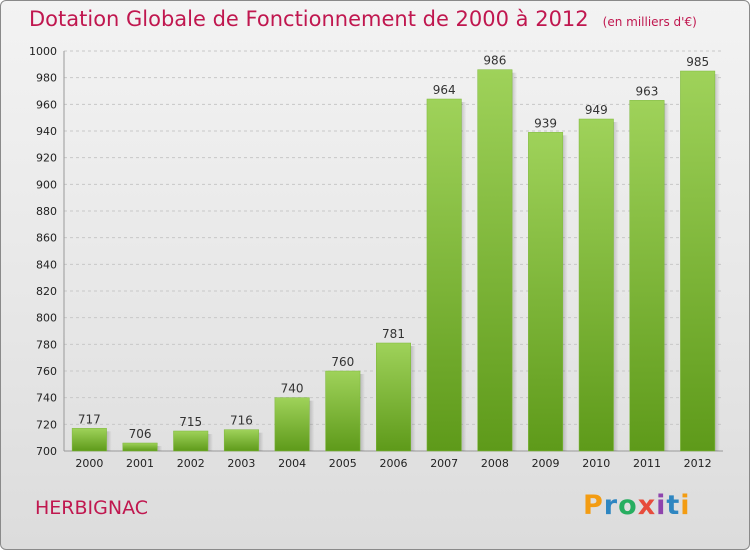 Image resolution: width=750 pixels, height=550 pixels. I want to click on y-tick-label: 800, so click(46, 318).